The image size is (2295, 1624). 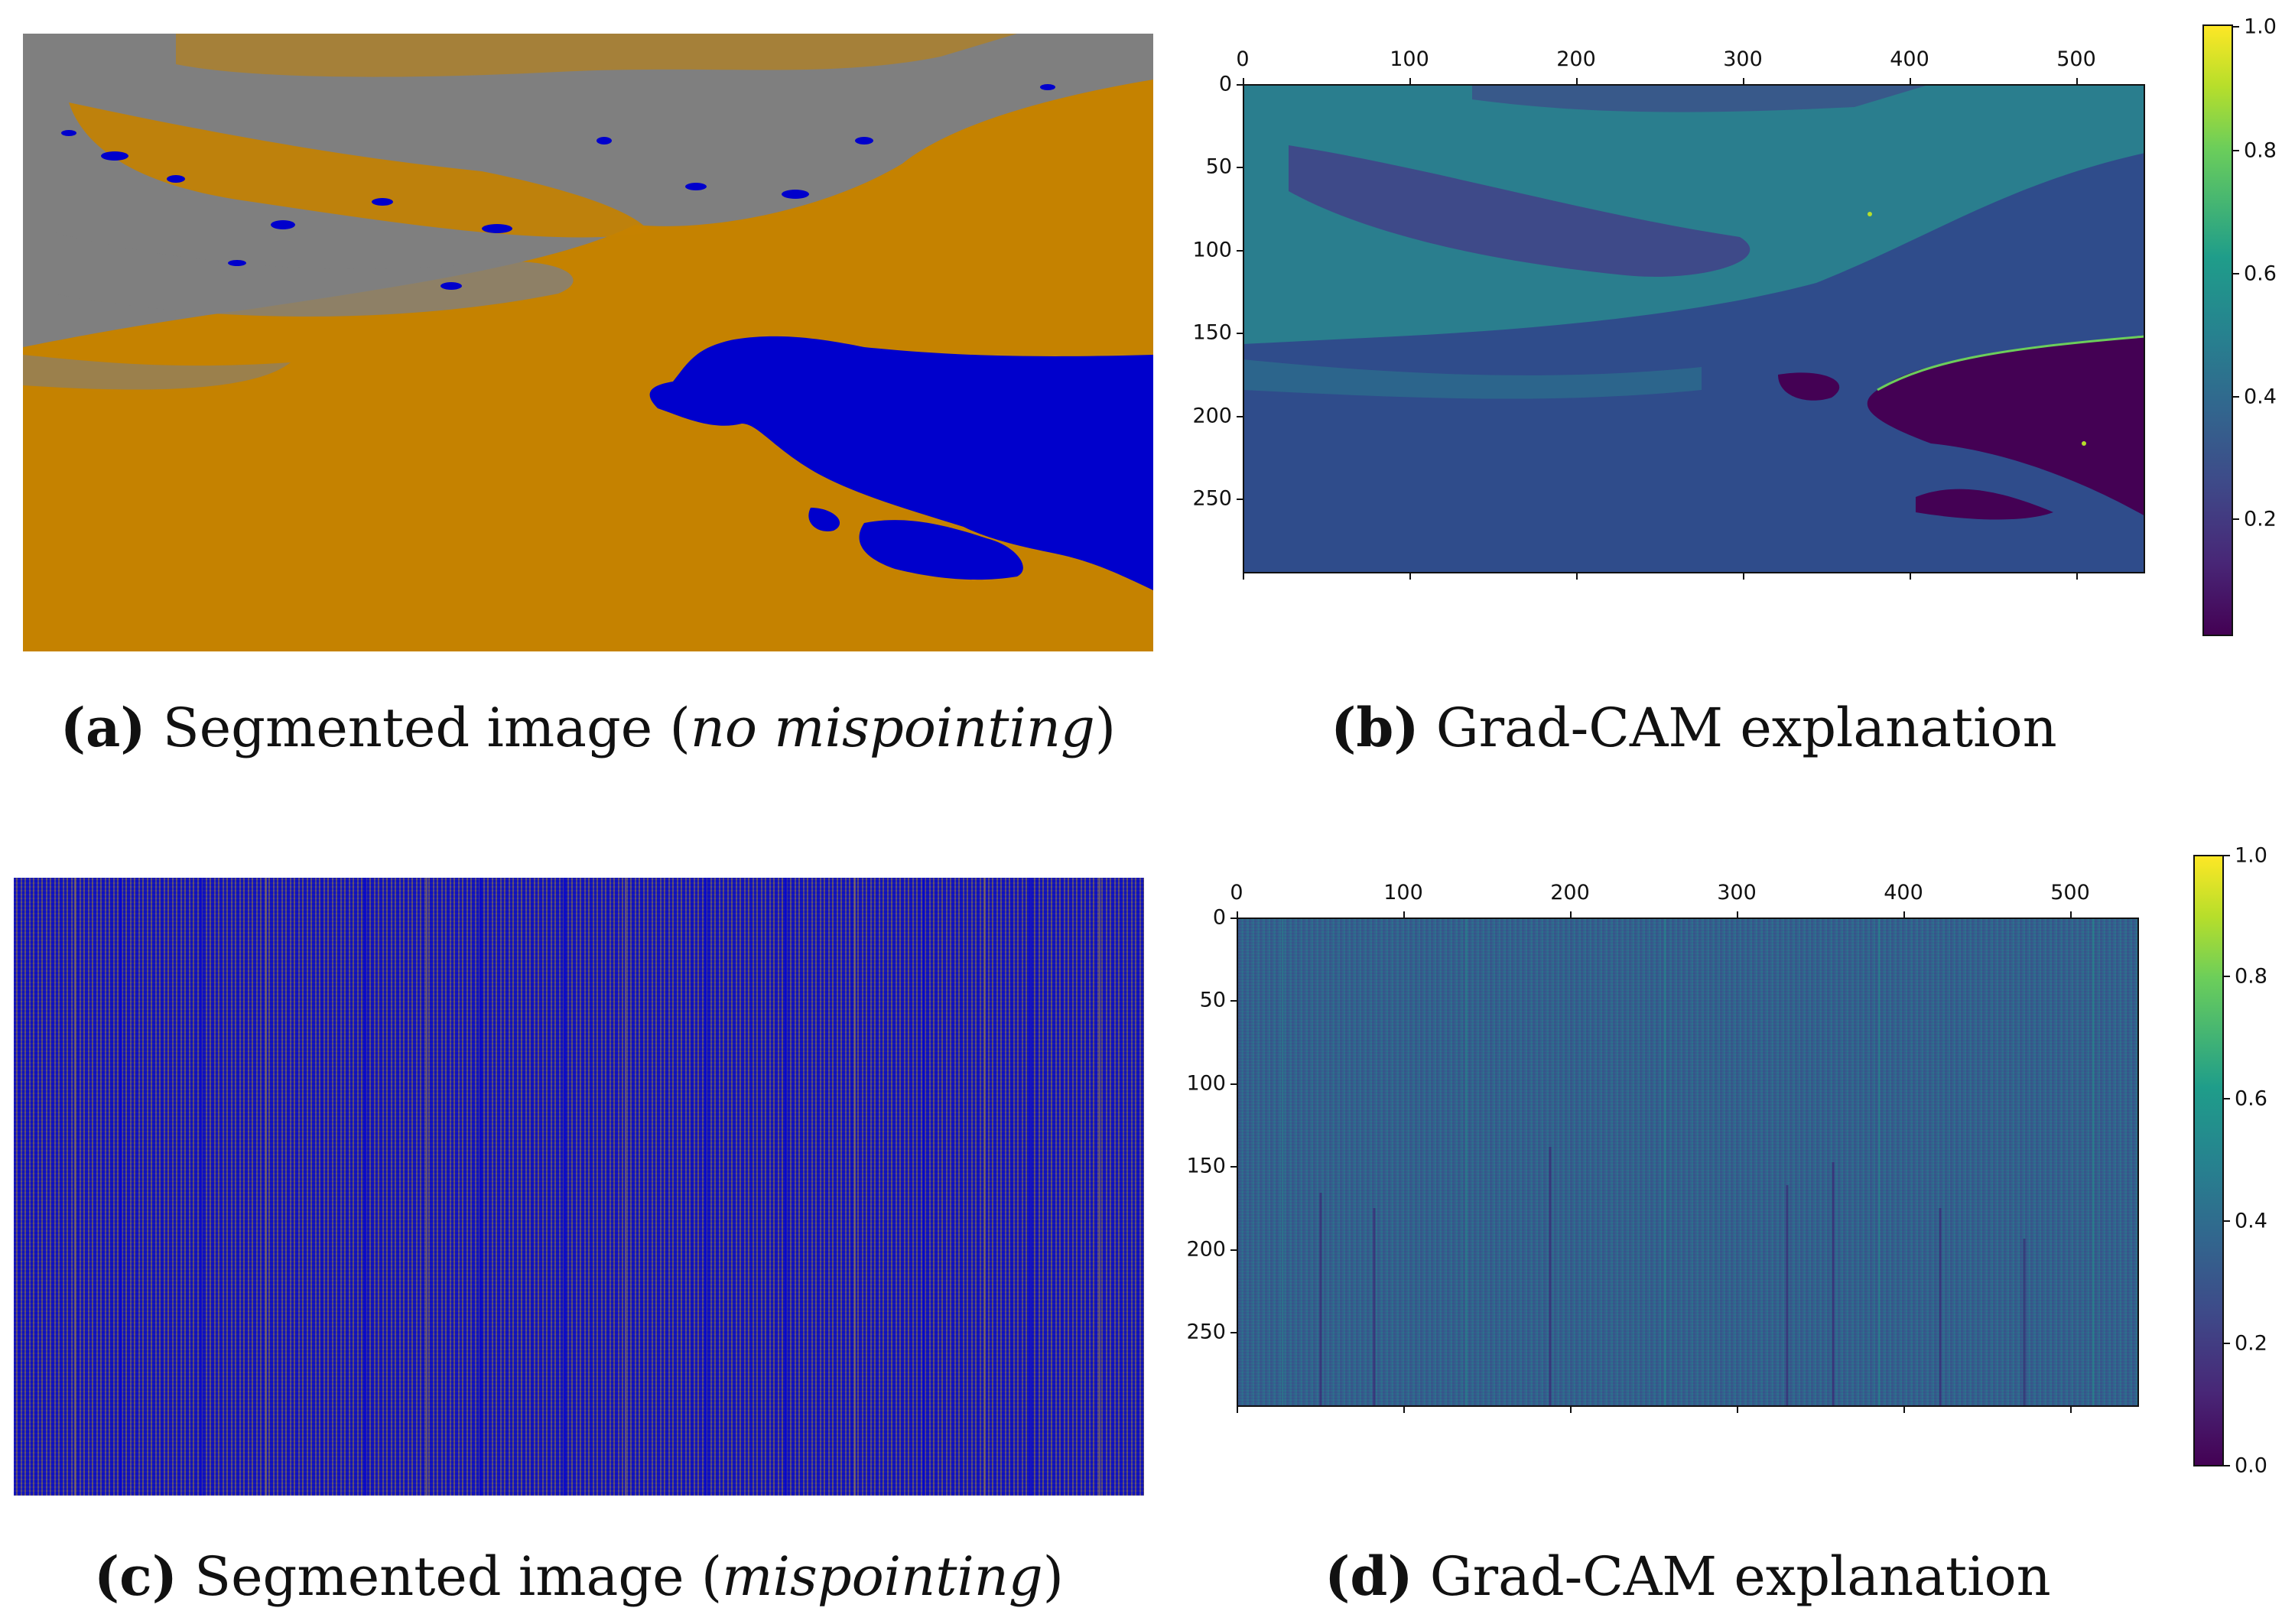 What do you see at coordinates (2209, 1160) in the screenshot?
I see `colorbar-d` at bounding box center [2209, 1160].